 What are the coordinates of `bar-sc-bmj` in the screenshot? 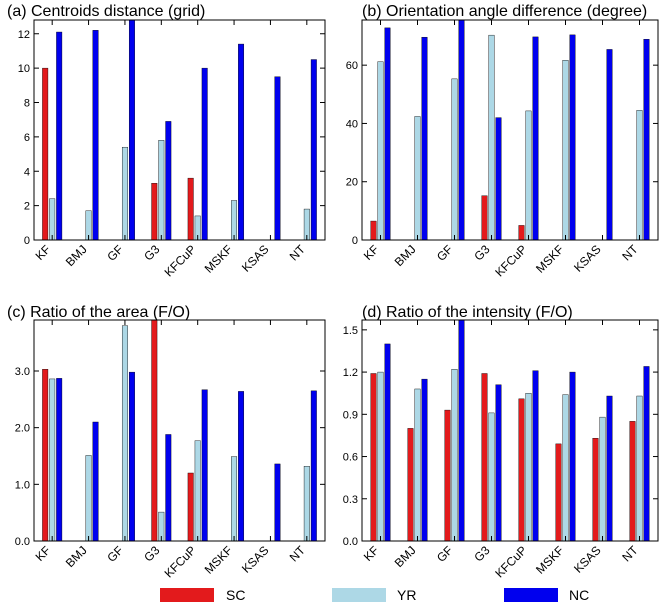 It's located at (410, 485).